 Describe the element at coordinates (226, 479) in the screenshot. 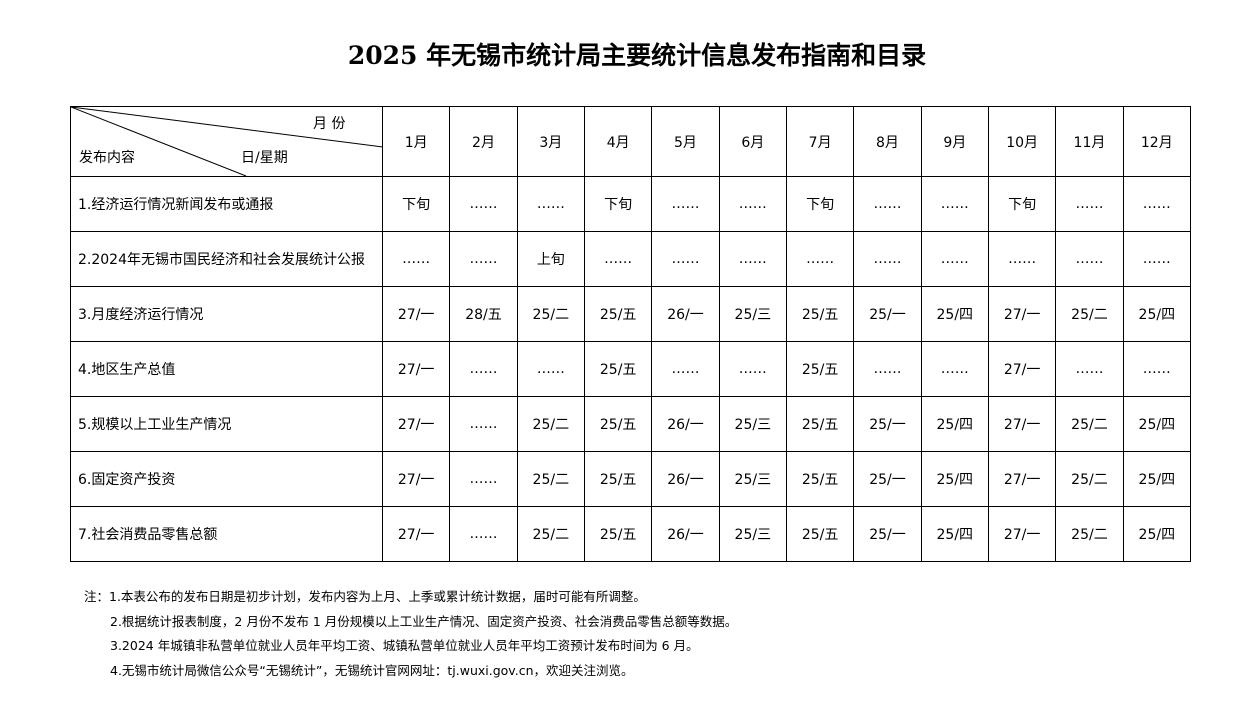

I see `row-label: 6.固定资产投资` at that location.